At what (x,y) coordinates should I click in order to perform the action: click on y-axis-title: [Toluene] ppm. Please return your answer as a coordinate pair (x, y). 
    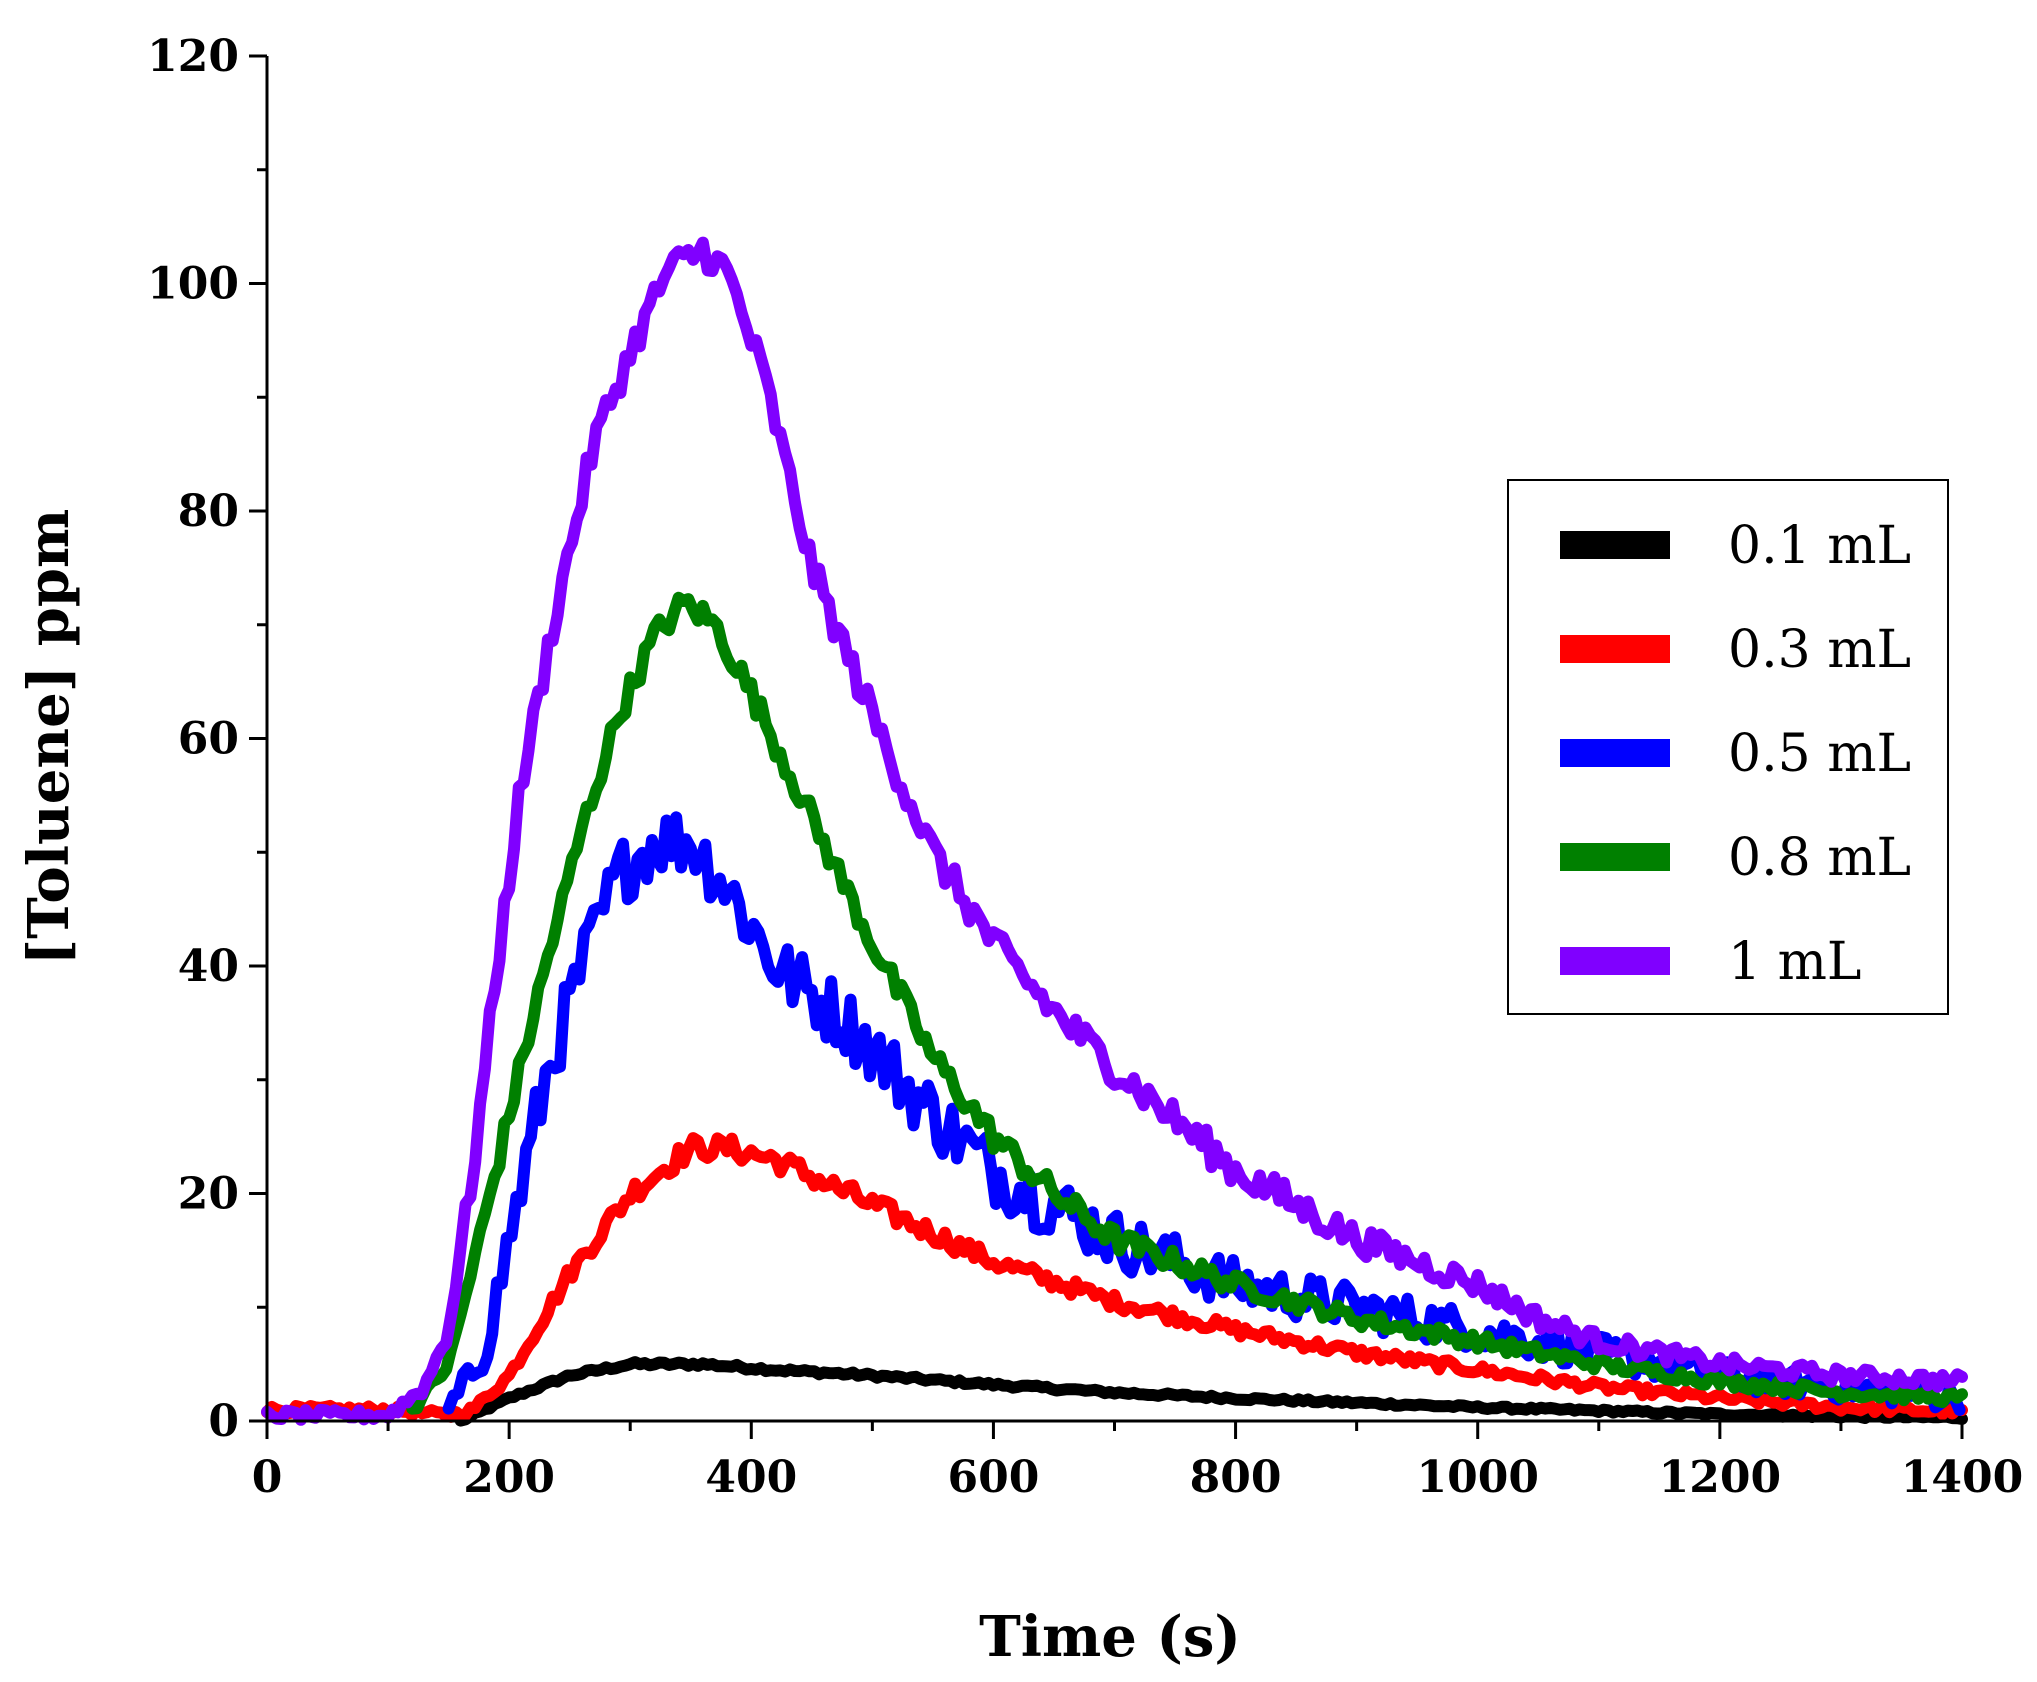
    Looking at the image, I should click on (49, 737).